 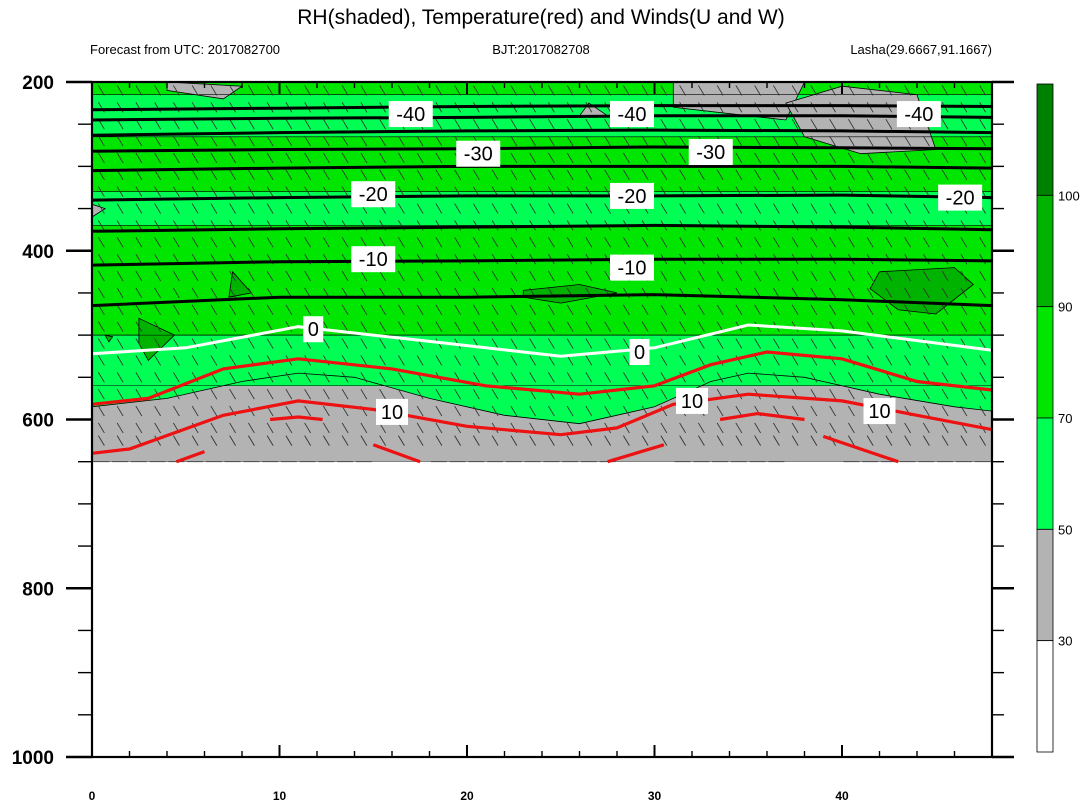 I want to click on isotherm-line, so click(x=542, y=149).